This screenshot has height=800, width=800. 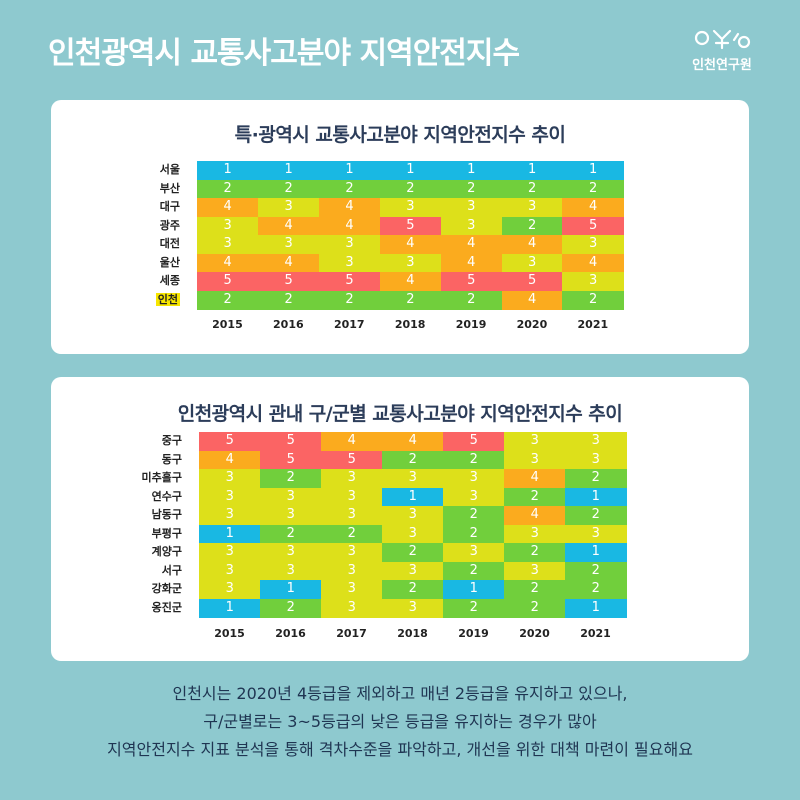 I want to click on row-label: 옹진군, so click(x=166, y=607).